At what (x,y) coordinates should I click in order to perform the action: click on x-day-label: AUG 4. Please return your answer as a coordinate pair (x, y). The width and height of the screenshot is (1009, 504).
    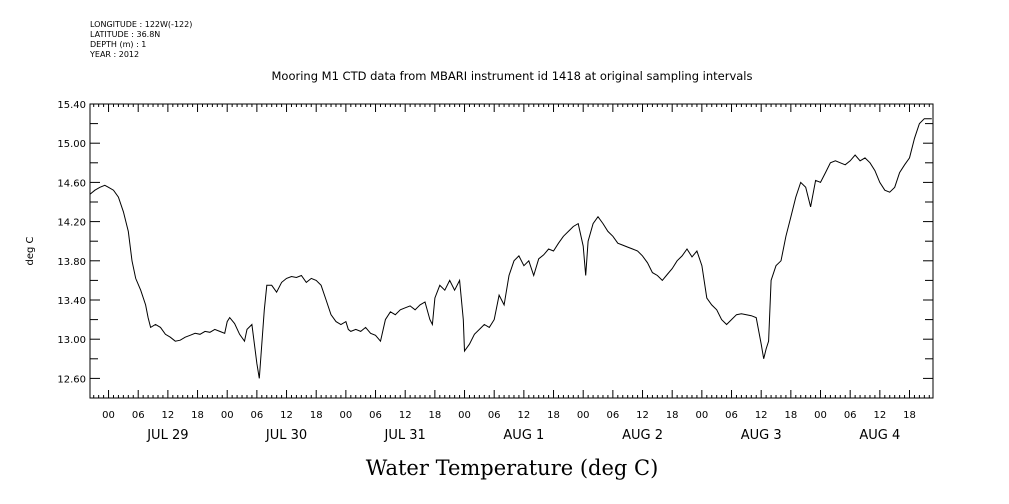
    Looking at the image, I should click on (879, 435).